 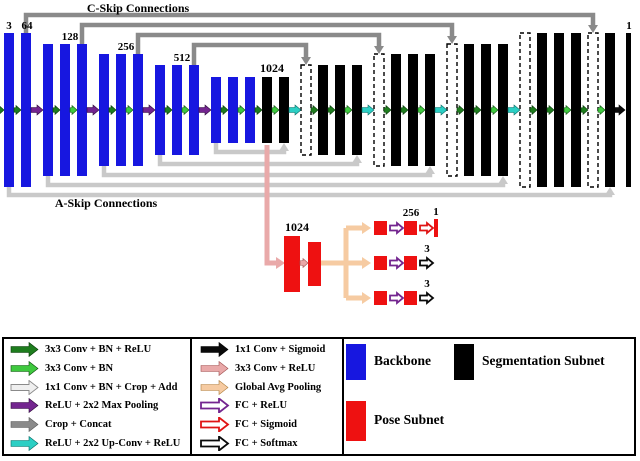 I want to click on legend-item: Global Avg Pooling, so click(x=271, y=387).